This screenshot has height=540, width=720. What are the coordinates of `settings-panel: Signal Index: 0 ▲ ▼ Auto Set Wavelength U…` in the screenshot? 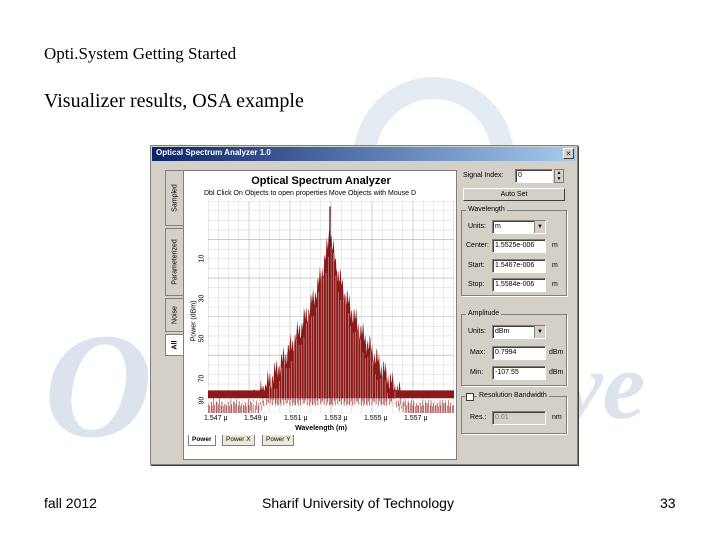 It's located at (515, 311).